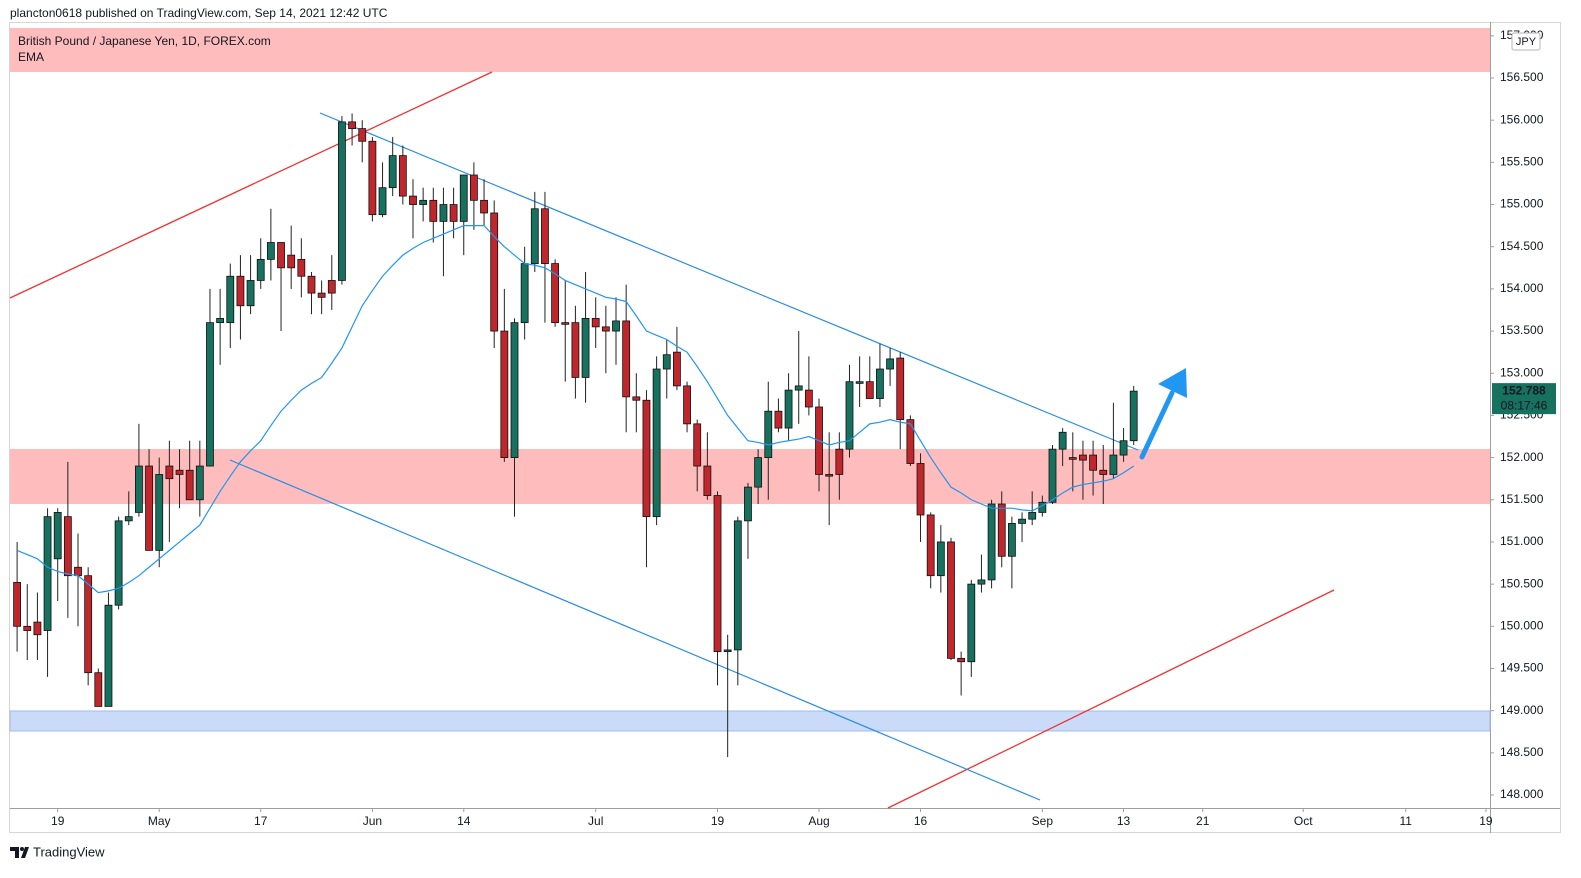 This screenshot has width=1581, height=878. I want to click on y-tick-label: 148.500, so click(1522, 752).